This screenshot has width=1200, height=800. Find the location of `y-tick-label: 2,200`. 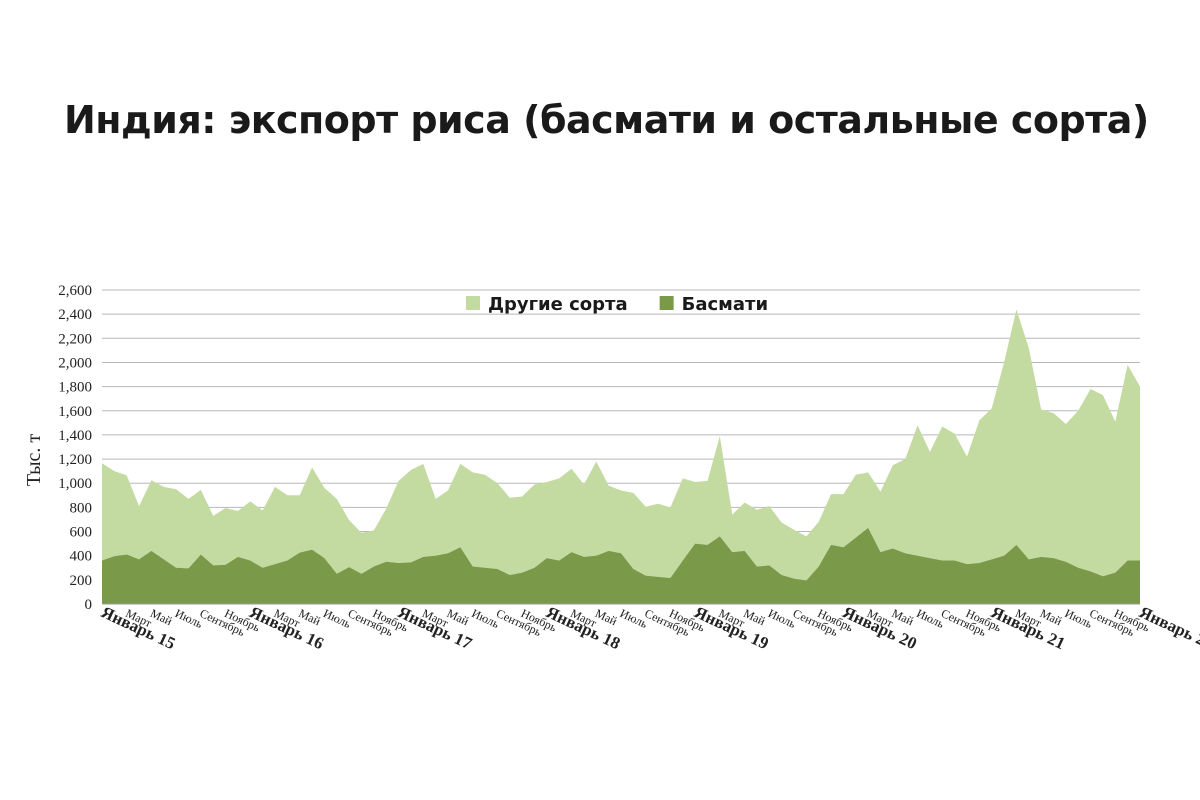

y-tick-label: 2,200 is located at coordinates (75, 339).